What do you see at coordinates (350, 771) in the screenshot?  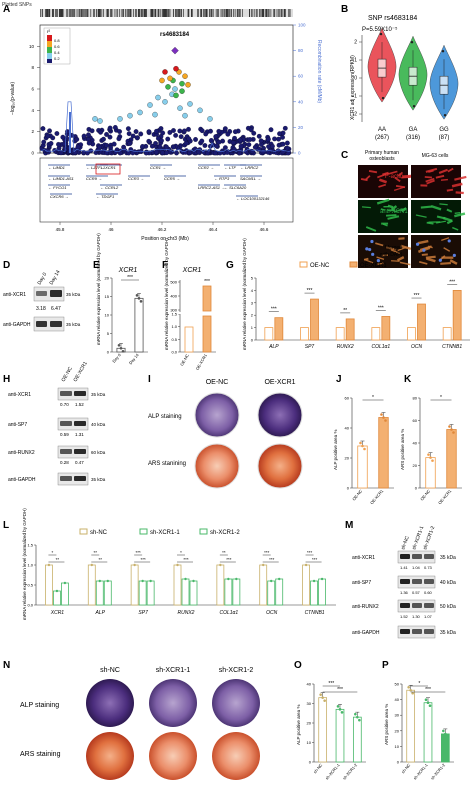 I see `x-label: sh-XCR1-2` at bounding box center [350, 771].